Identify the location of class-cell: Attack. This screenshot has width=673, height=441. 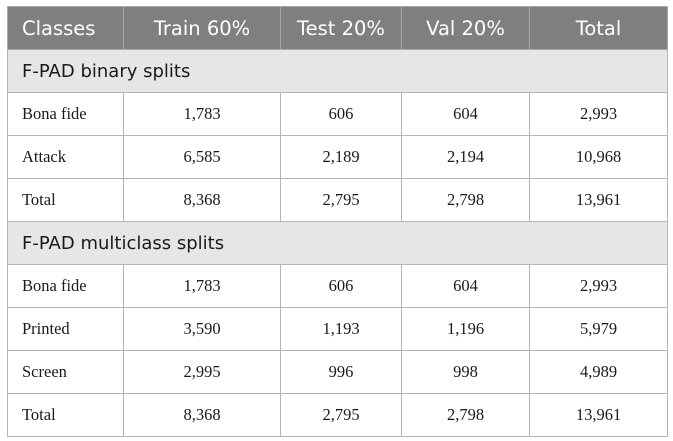
(65, 157).